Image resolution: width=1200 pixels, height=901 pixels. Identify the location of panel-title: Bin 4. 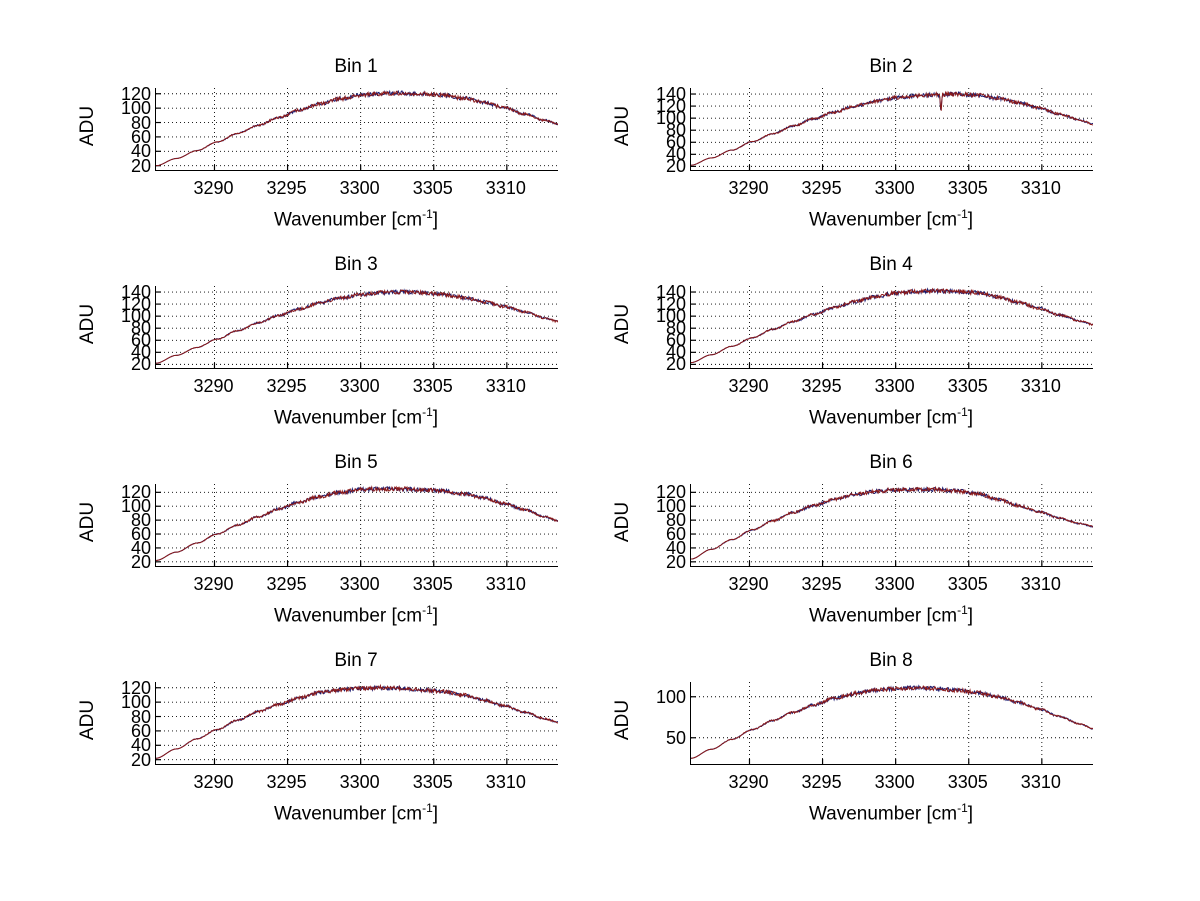
(891, 264).